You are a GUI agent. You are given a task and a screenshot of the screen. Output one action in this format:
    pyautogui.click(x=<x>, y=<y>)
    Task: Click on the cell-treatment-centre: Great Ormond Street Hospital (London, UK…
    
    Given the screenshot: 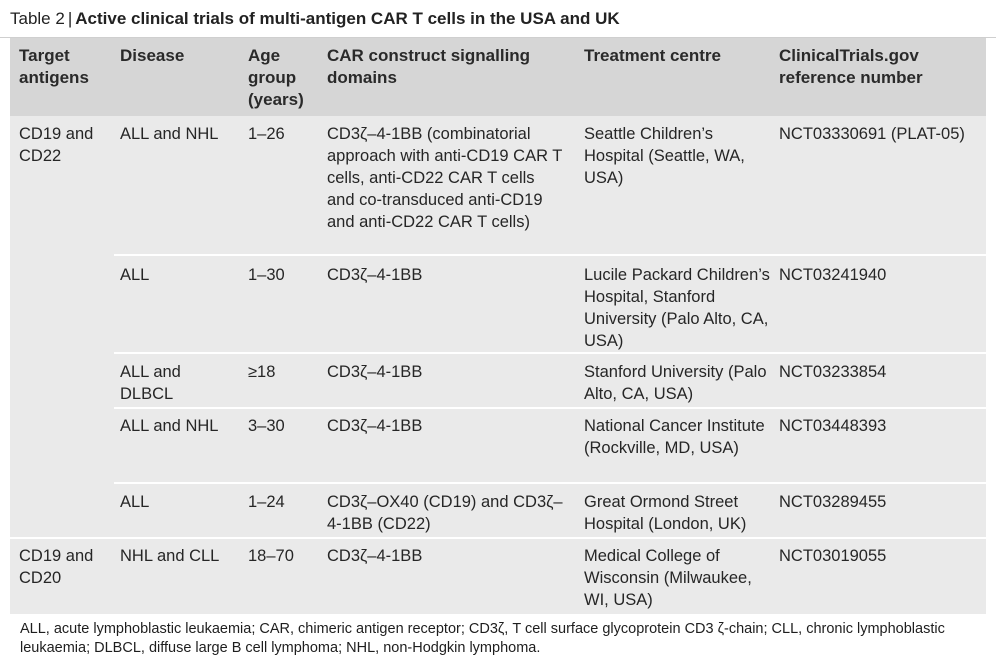 What is the action you would take?
    pyautogui.click(x=665, y=513)
    